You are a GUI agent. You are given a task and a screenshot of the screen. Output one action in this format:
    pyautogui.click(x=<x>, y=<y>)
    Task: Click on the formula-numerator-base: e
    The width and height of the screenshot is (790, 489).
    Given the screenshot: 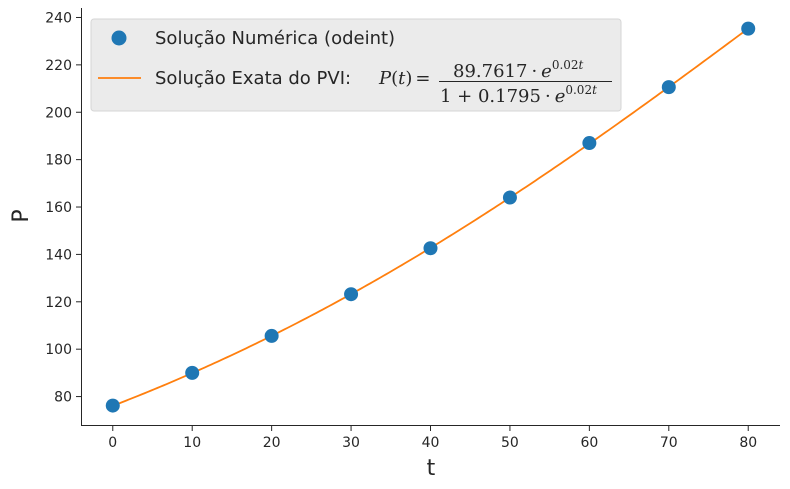 What is the action you would take?
    pyautogui.click(x=546, y=71)
    